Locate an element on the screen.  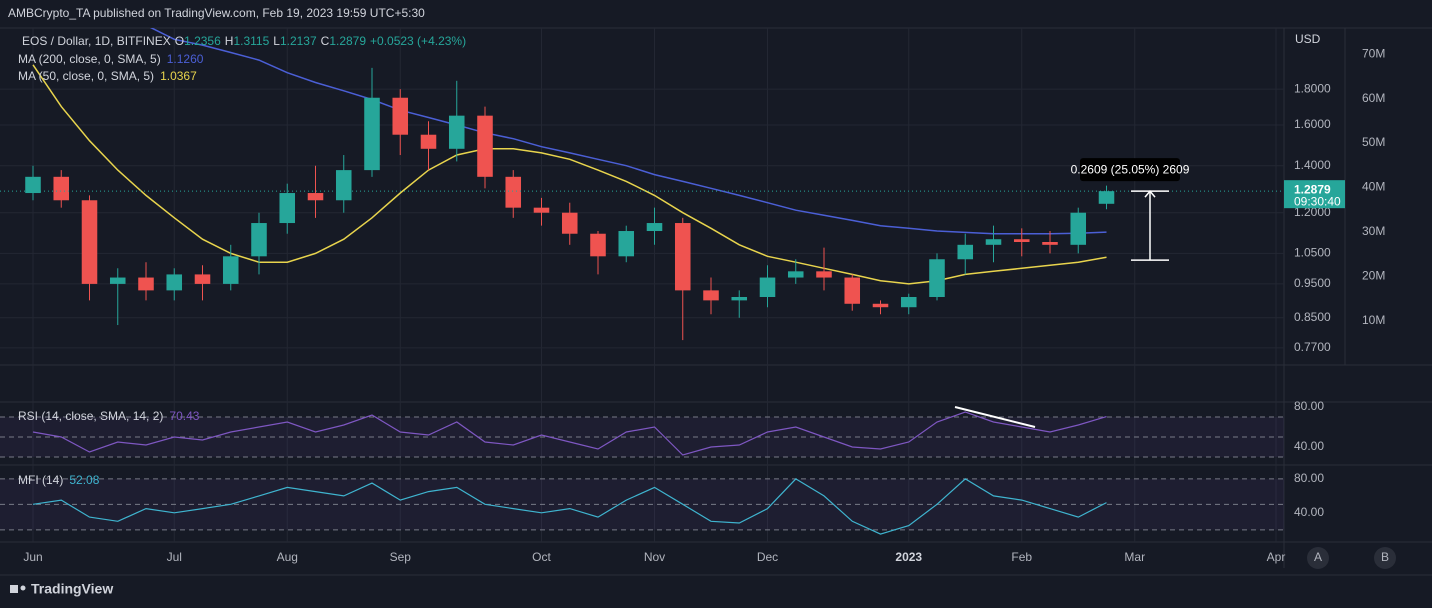
x-tick-label: Mar is located at coordinates (1134, 557).